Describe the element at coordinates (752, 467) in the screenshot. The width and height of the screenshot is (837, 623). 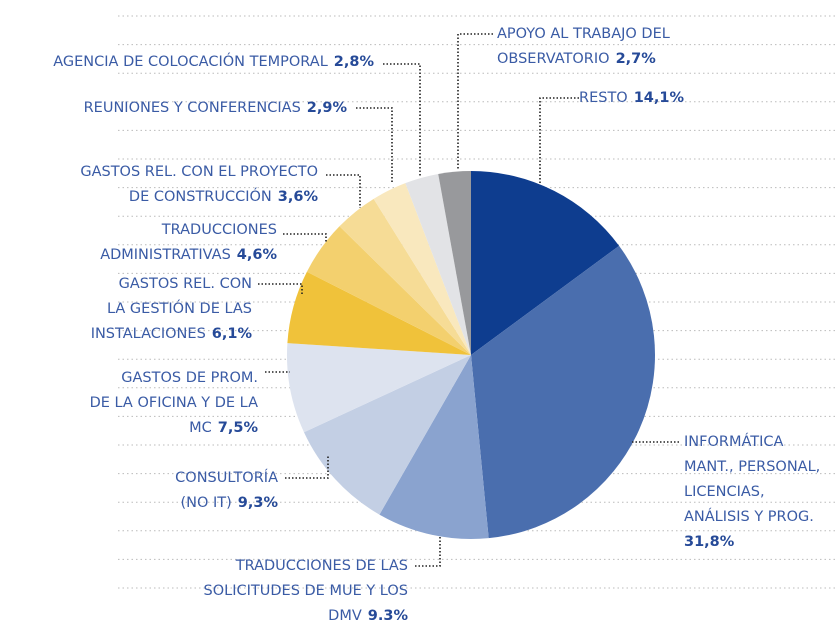
I see `label-line: MANT., PERSONAL,` at that location.